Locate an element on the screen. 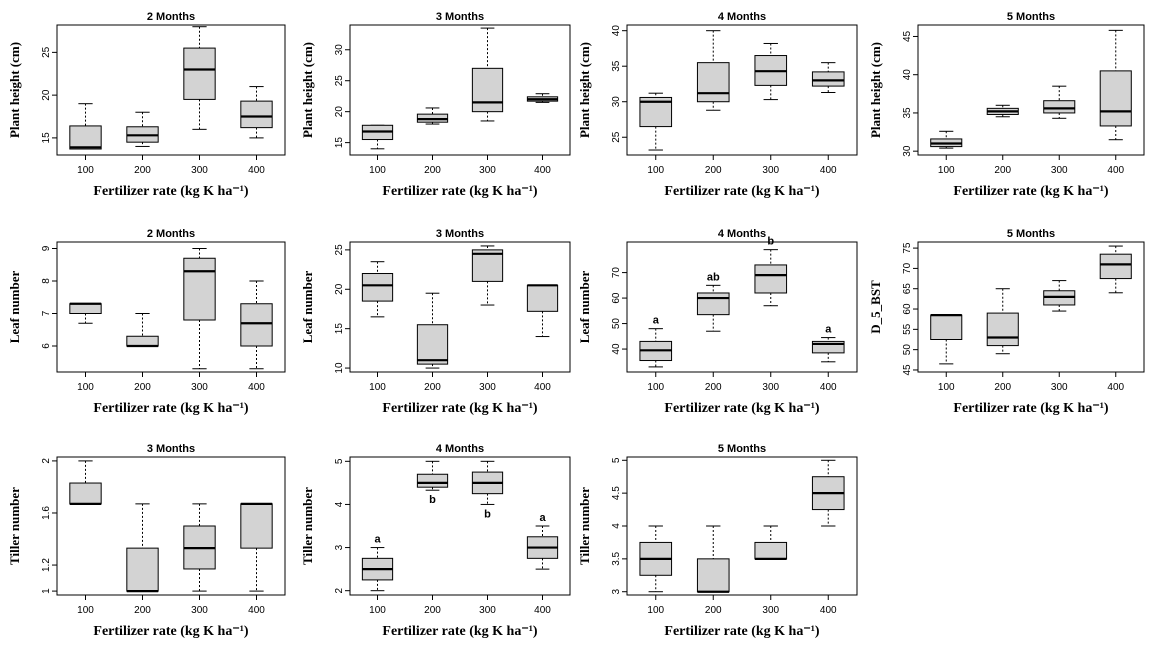  y-axis-label: Leaf number is located at coordinates (14, 306).